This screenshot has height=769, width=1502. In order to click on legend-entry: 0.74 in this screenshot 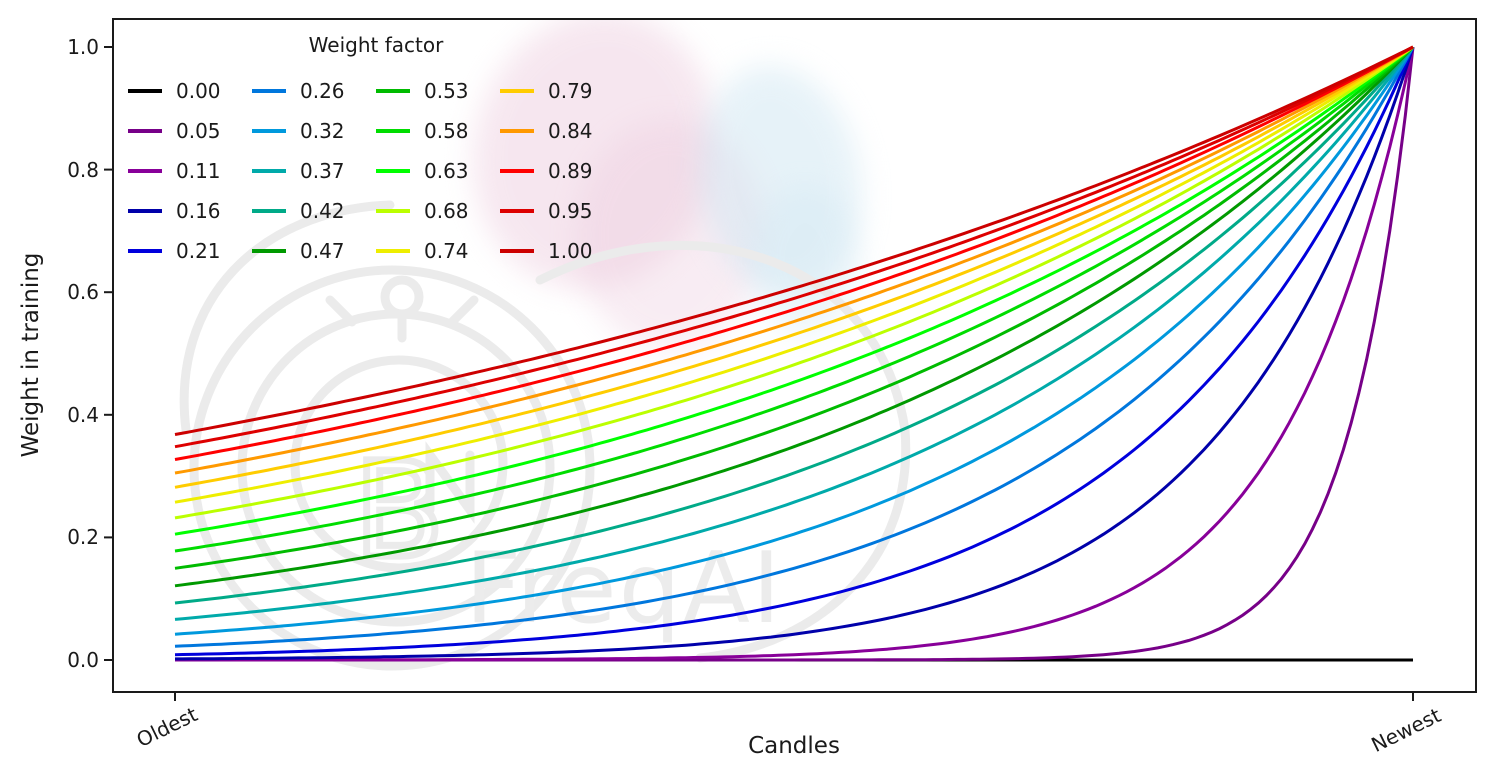, I will do `click(438, 251)`.